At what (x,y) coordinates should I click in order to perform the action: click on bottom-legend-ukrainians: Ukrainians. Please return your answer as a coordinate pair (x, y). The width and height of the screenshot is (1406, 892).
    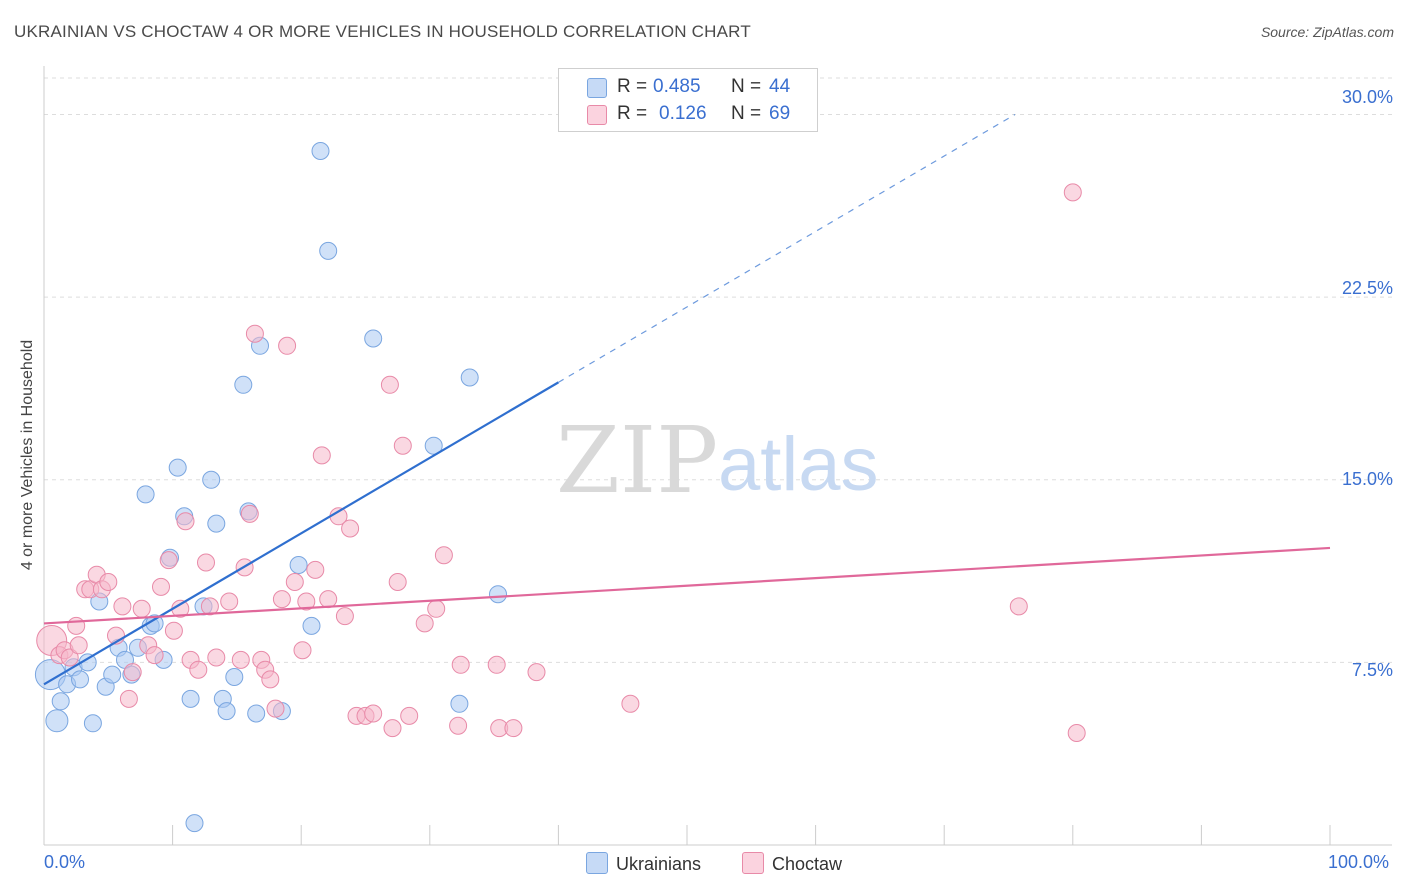
    Looking at the image, I should click on (643, 863).